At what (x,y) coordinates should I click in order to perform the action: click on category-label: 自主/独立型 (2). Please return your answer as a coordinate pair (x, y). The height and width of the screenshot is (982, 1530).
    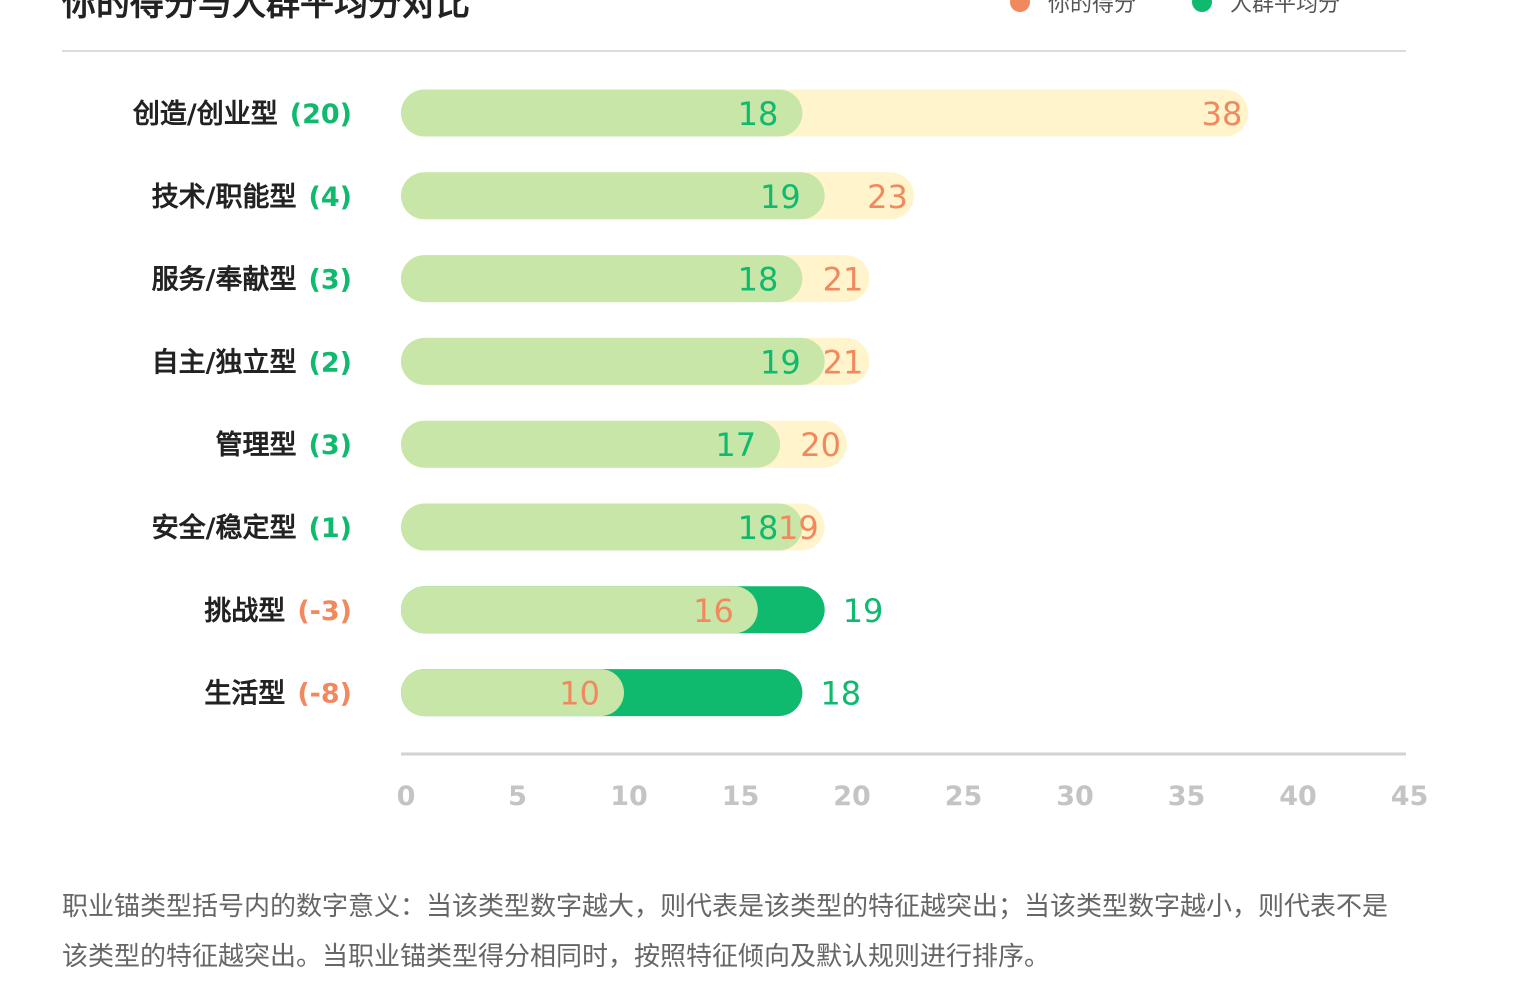
    Looking at the image, I should click on (252, 362).